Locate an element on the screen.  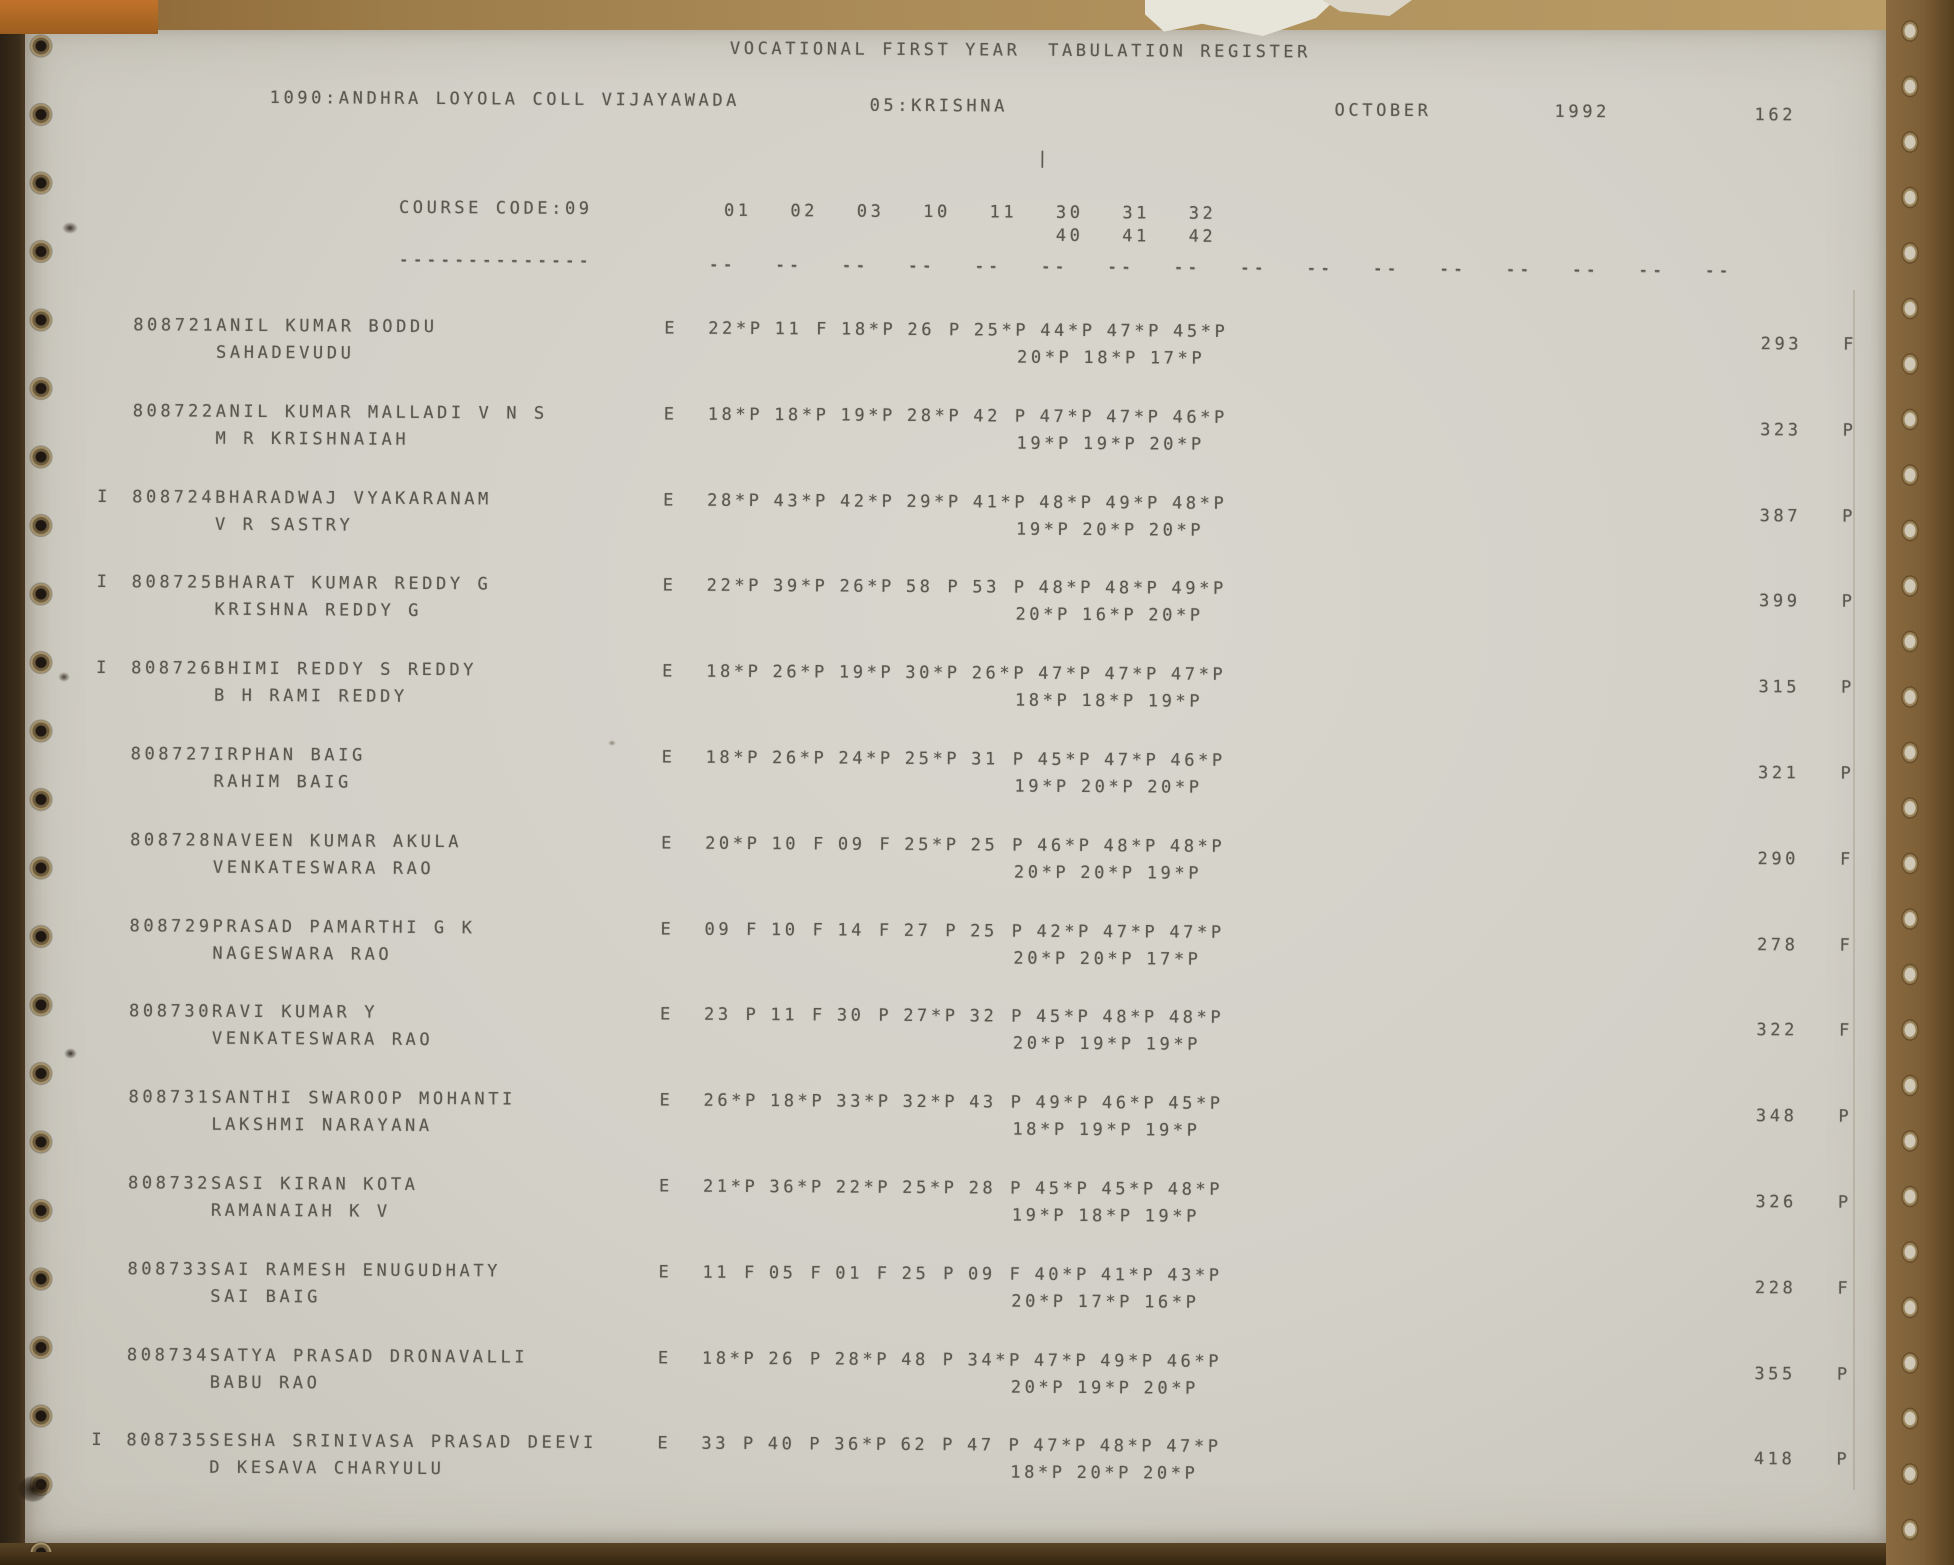
student-name: PRASAD PAMARTHI G K is located at coordinates (344, 927).